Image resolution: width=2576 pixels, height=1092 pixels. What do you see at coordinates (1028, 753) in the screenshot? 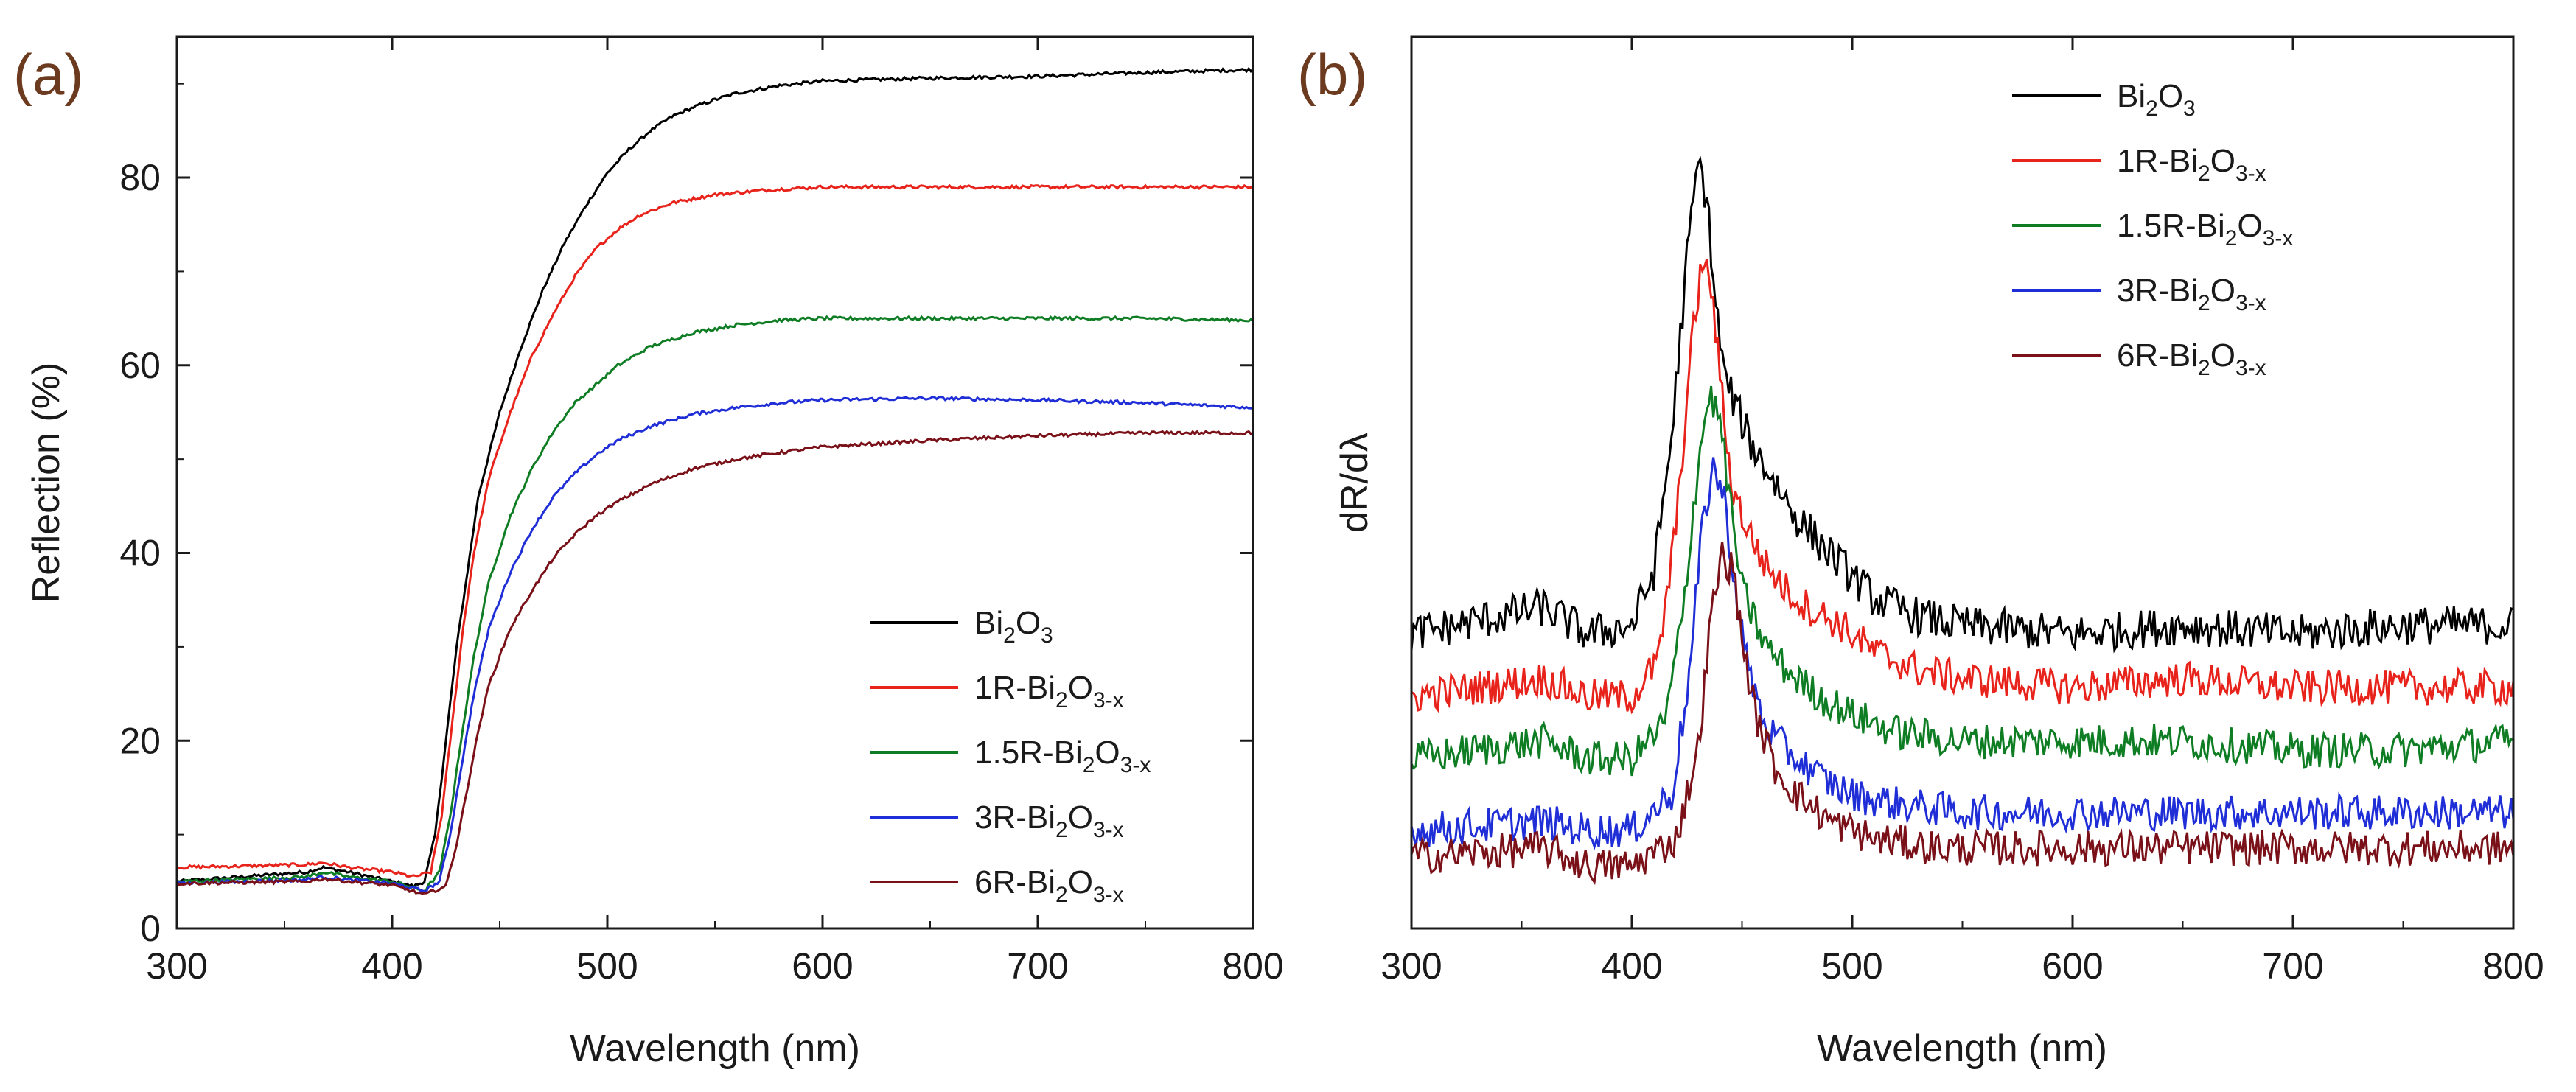
I see `legend-label-text: 1.5R-Bi` at bounding box center [1028, 753].